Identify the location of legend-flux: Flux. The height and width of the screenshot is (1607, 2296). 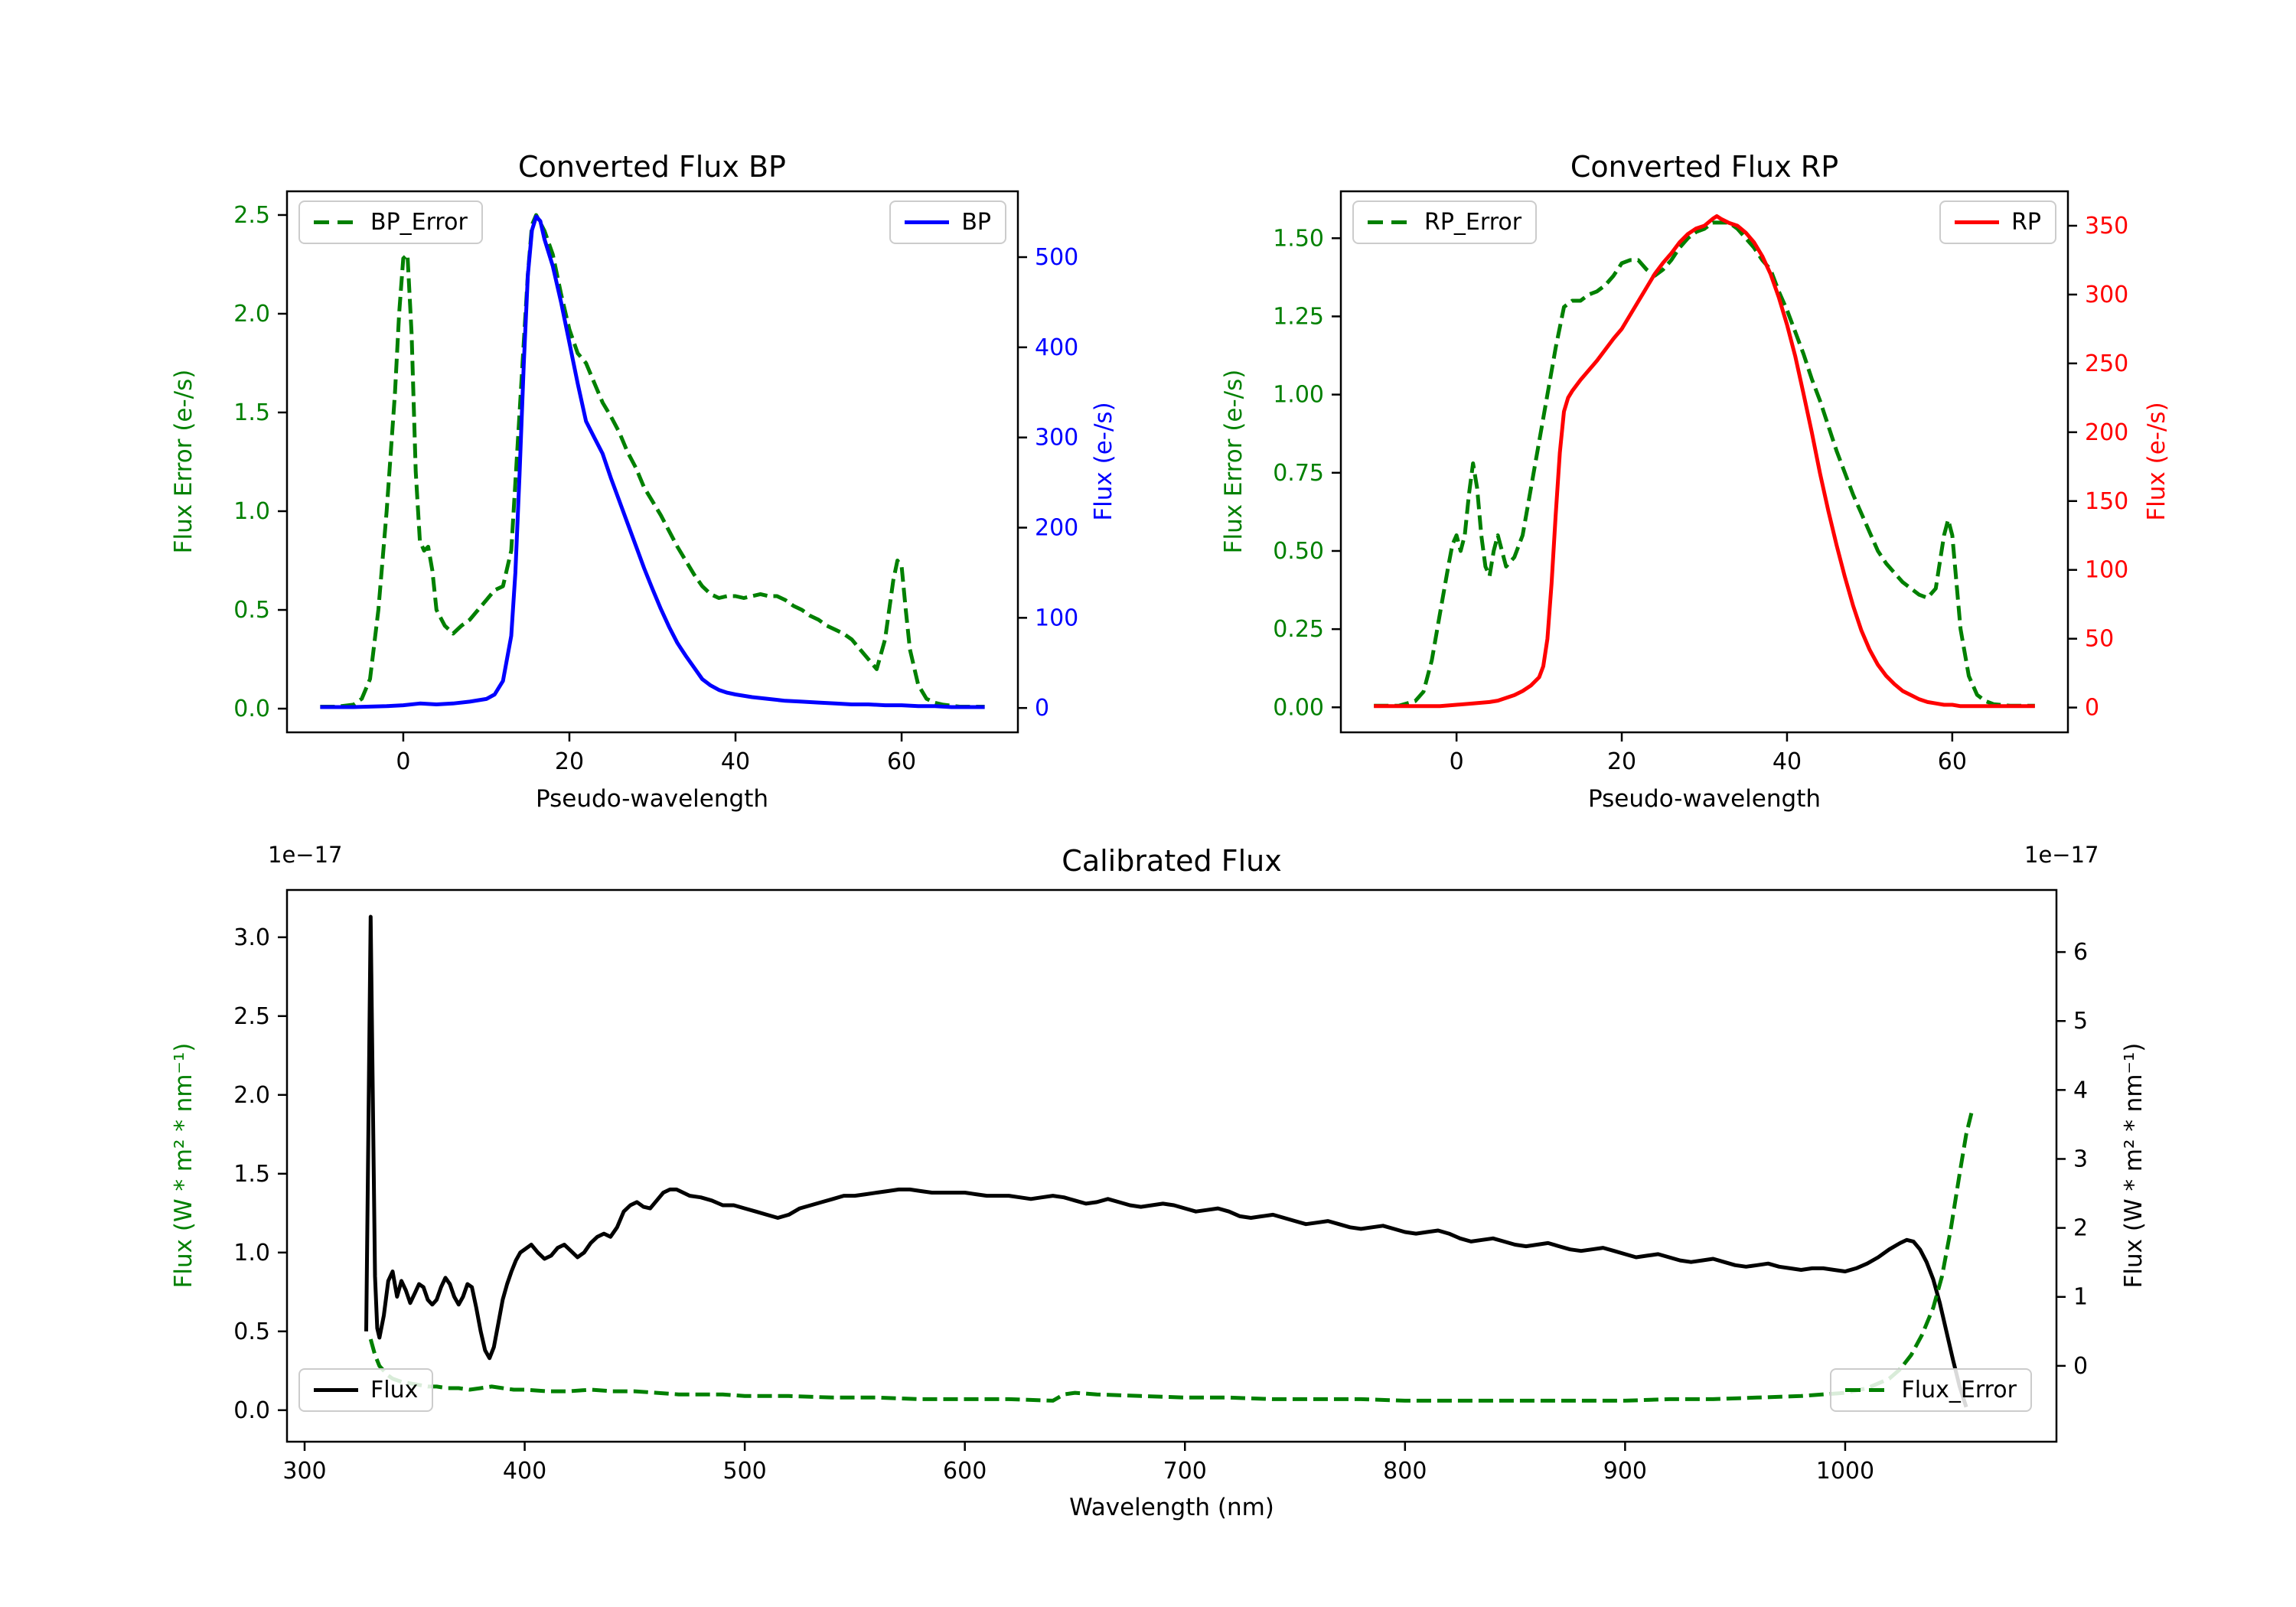
(366, 1390).